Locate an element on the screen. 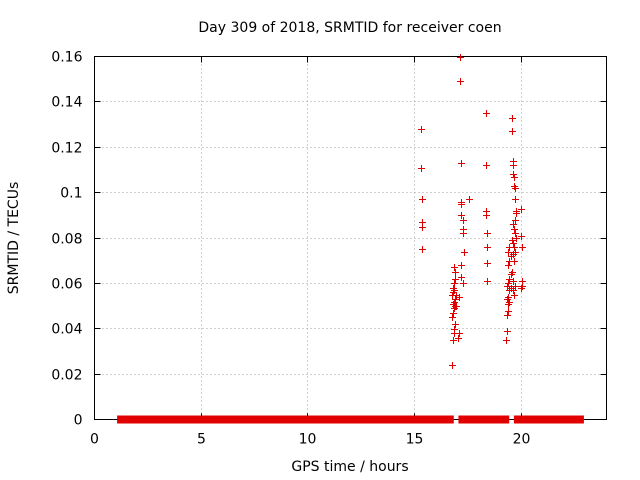 This screenshot has height=480, width=640. y-tick-label: 0.16 is located at coordinates (66, 58).